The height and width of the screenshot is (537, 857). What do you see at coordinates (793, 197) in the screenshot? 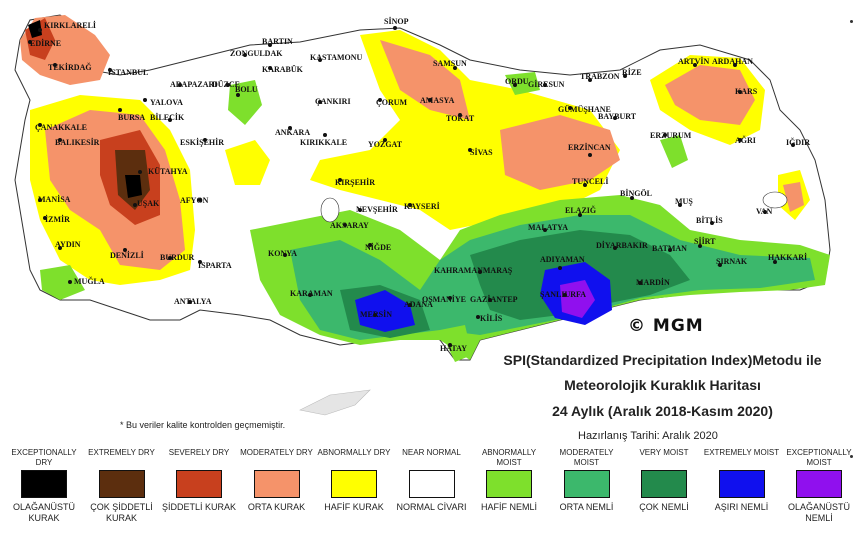
I see `zone-moderate-dry-van` at bounding box center [793, 197].